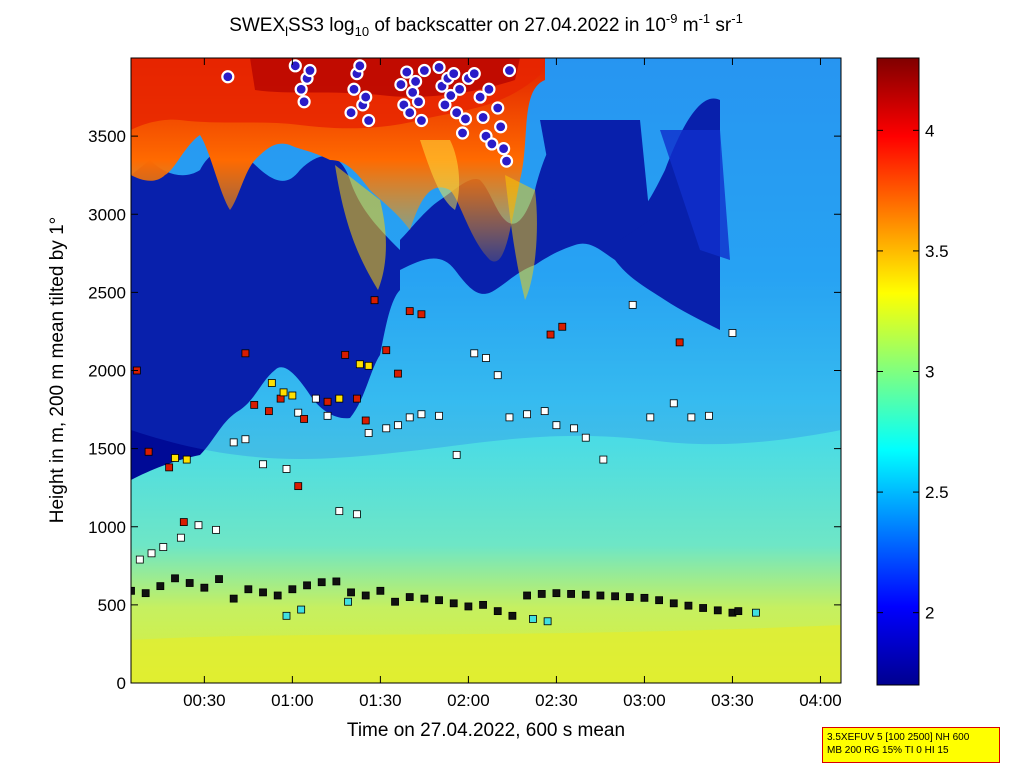  I want to click on title-prefix-sub: l, so click(286, 31).